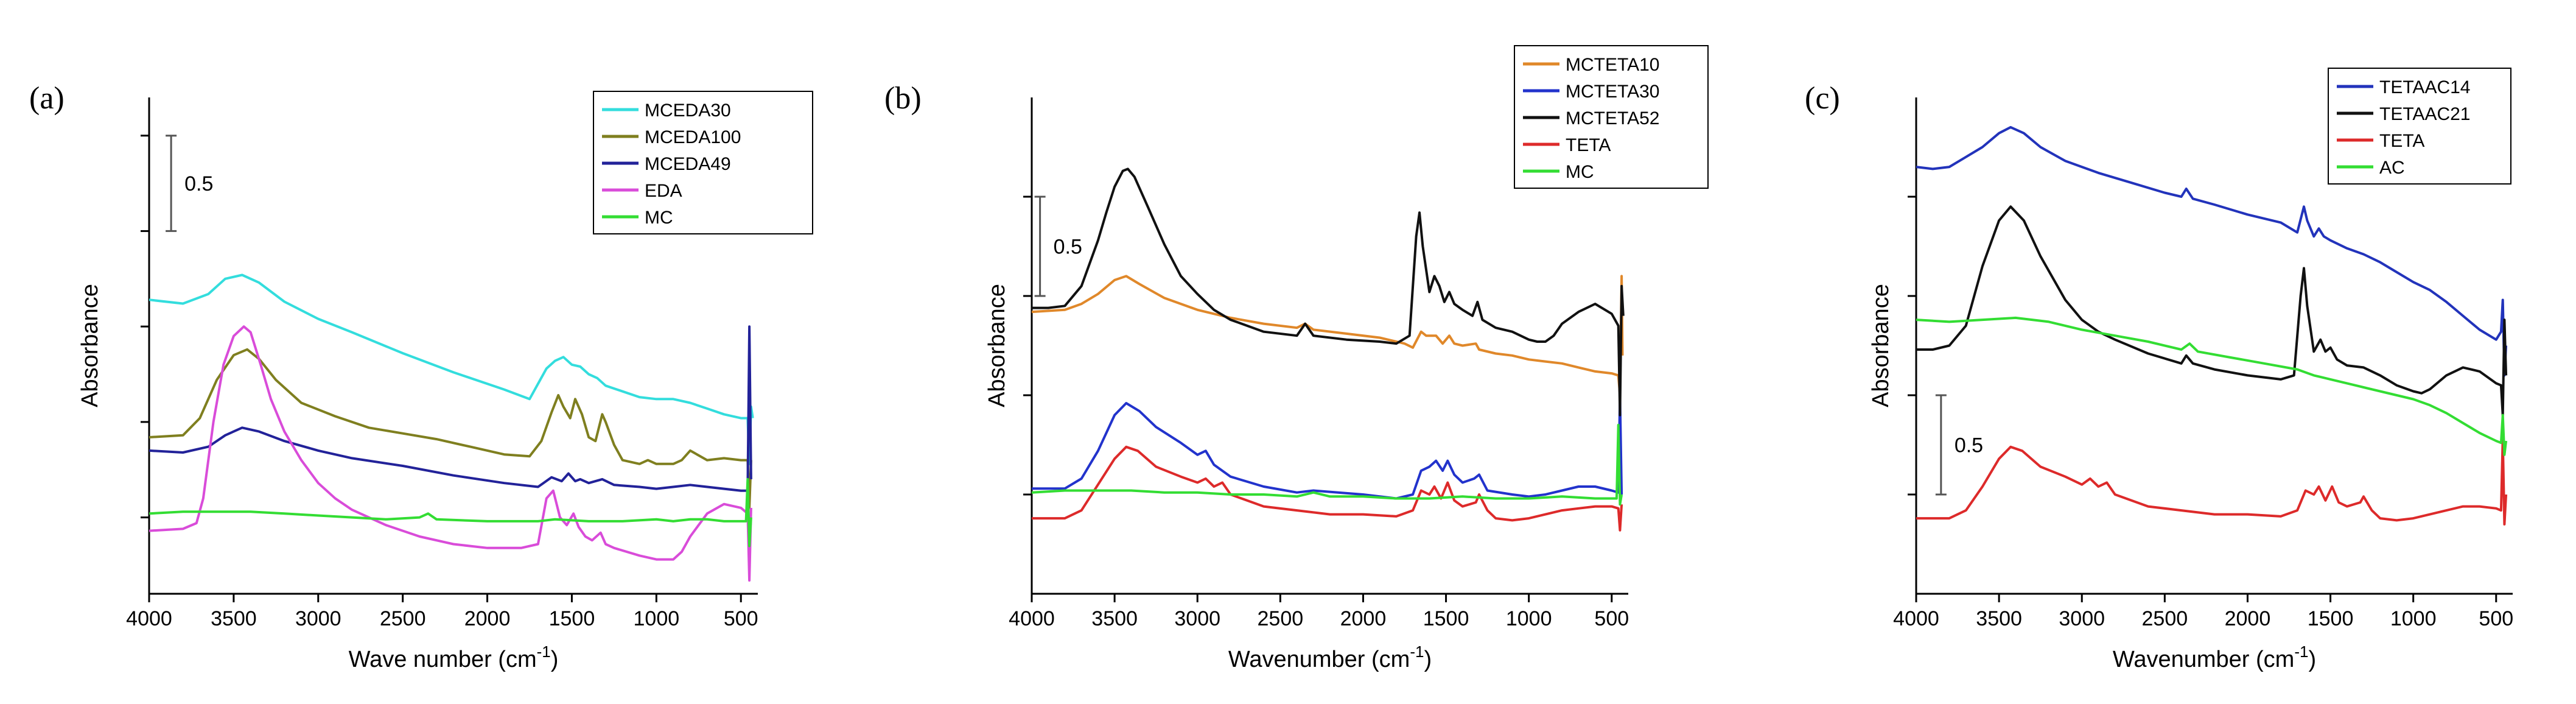 The width and height of the screenshot is (2576, 704). I want to click on series-line-mceda30, so click(452, 369).